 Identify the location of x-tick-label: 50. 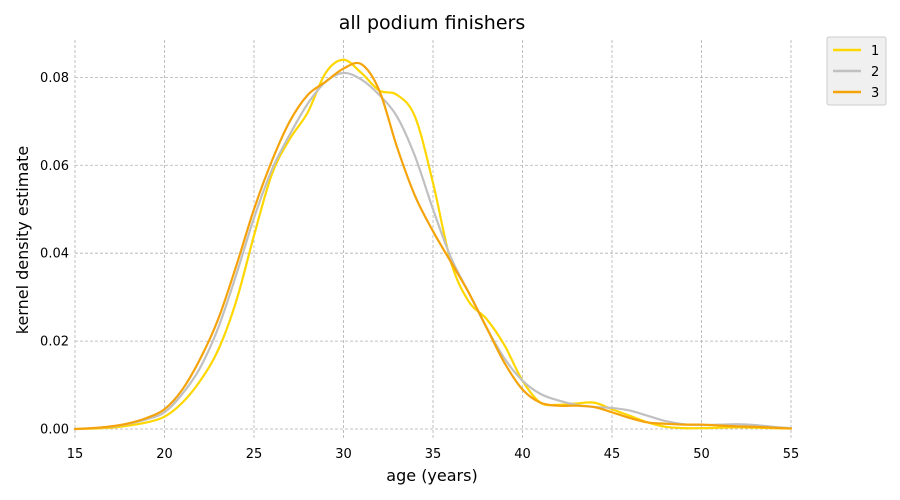
(701, 454).